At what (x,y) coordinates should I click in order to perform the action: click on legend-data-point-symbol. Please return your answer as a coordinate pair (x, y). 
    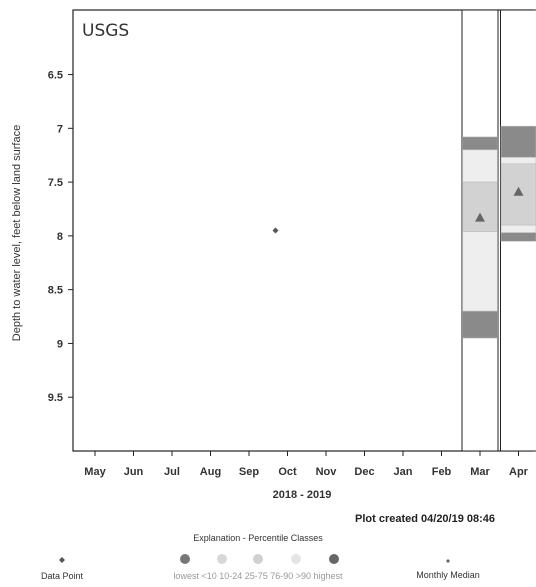
    Looking at the image, I should click on (62, 560).